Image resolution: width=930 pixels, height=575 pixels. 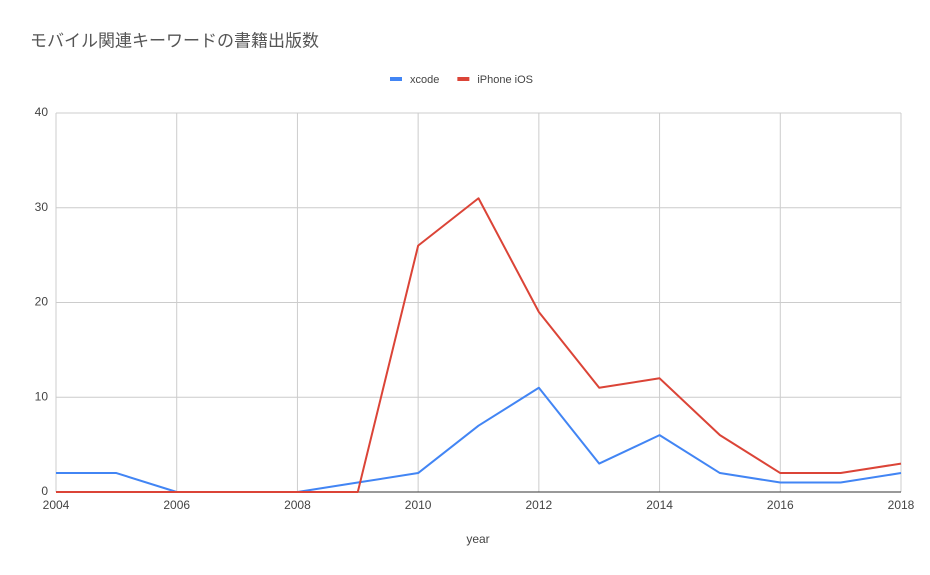 I want to click on x-tick-label: 2018, so click(x=901, y=505).